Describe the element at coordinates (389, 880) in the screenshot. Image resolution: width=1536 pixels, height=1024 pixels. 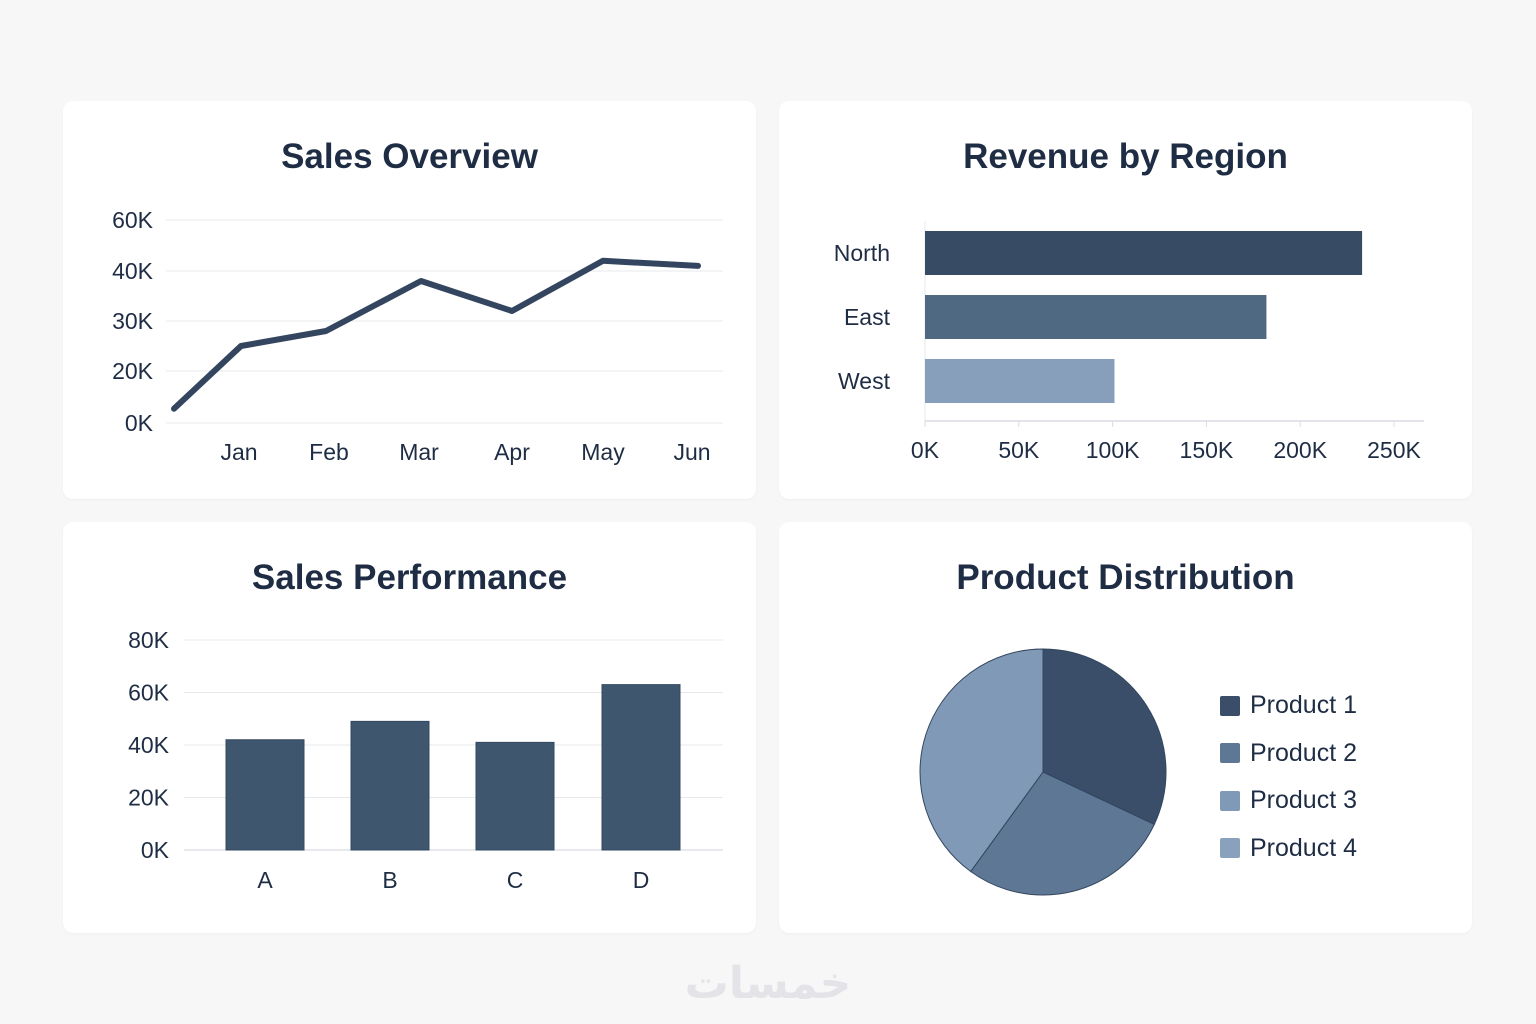
I see `x-tick-label: B` at that location.